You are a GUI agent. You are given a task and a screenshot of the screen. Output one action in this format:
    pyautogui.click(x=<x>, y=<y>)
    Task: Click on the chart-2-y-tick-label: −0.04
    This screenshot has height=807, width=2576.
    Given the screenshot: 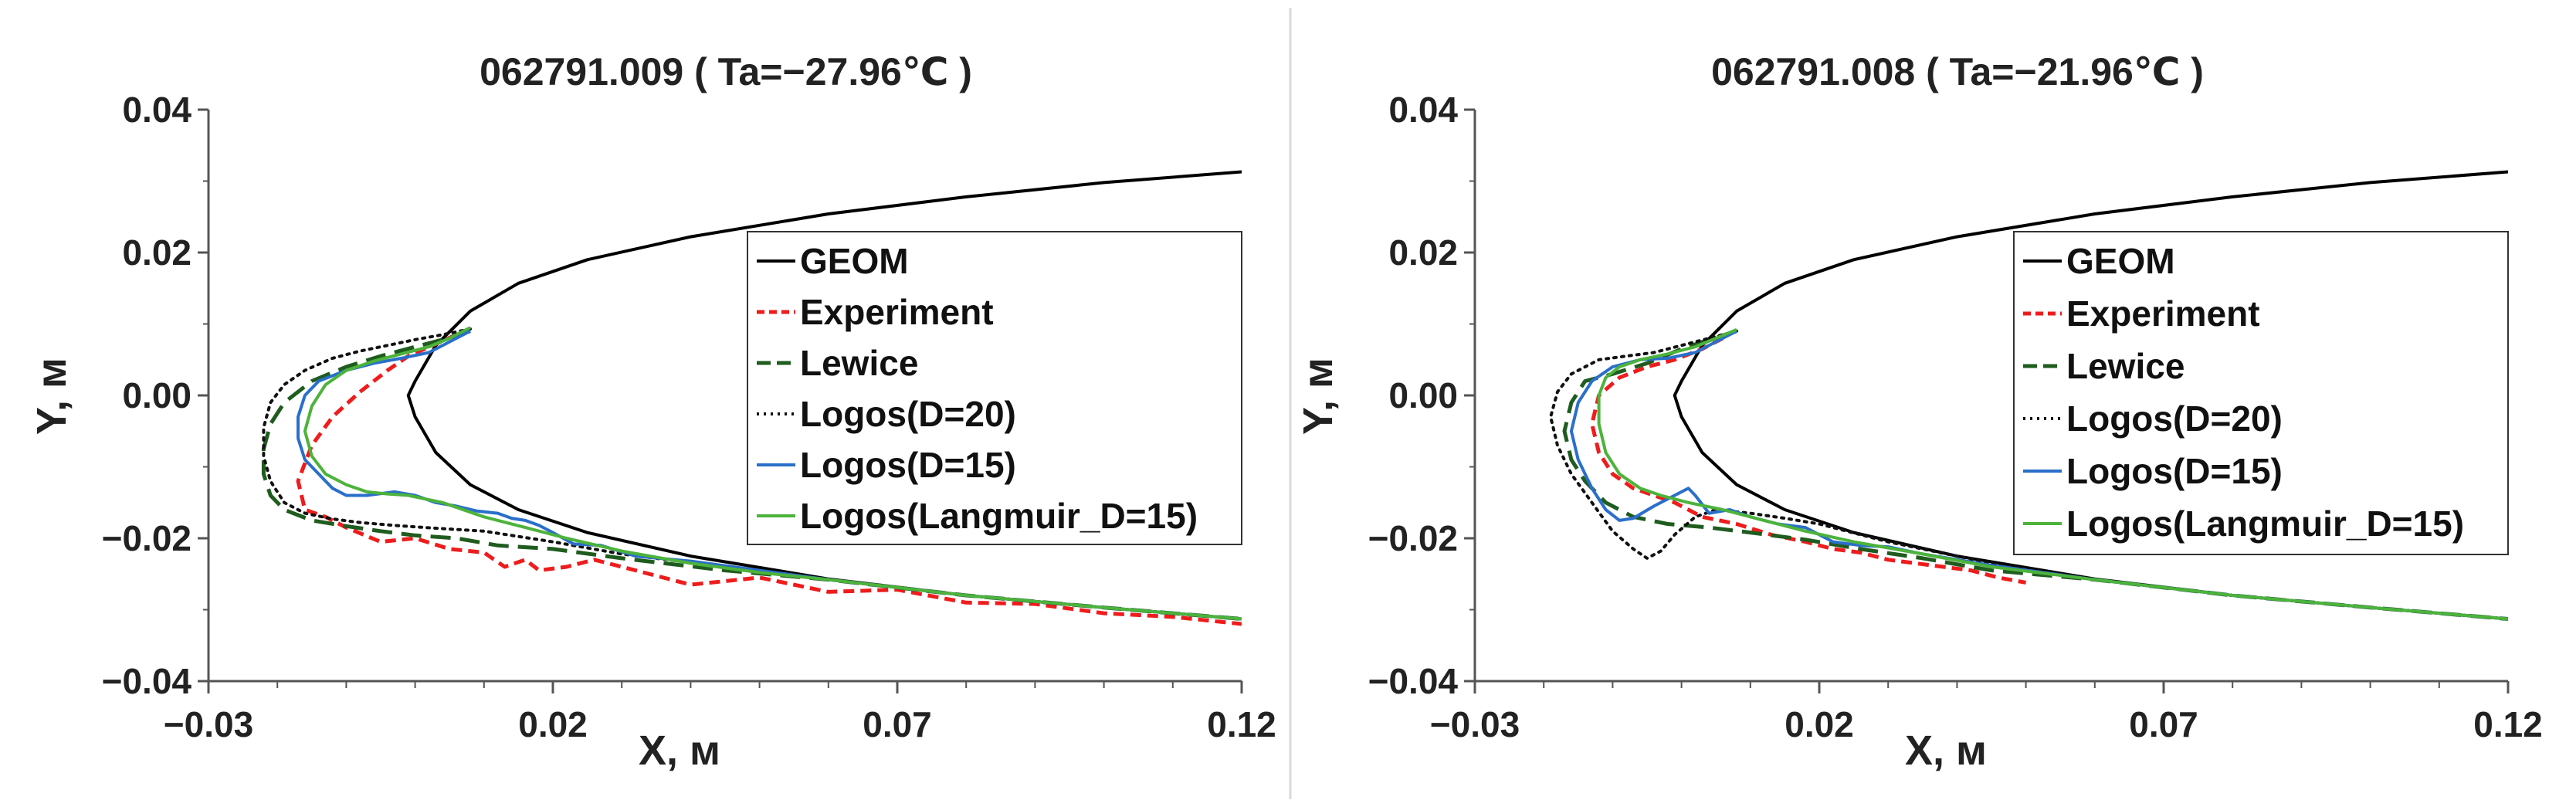 What is the action you would take?
    pyautogui.click(x=1413, y=681)
    